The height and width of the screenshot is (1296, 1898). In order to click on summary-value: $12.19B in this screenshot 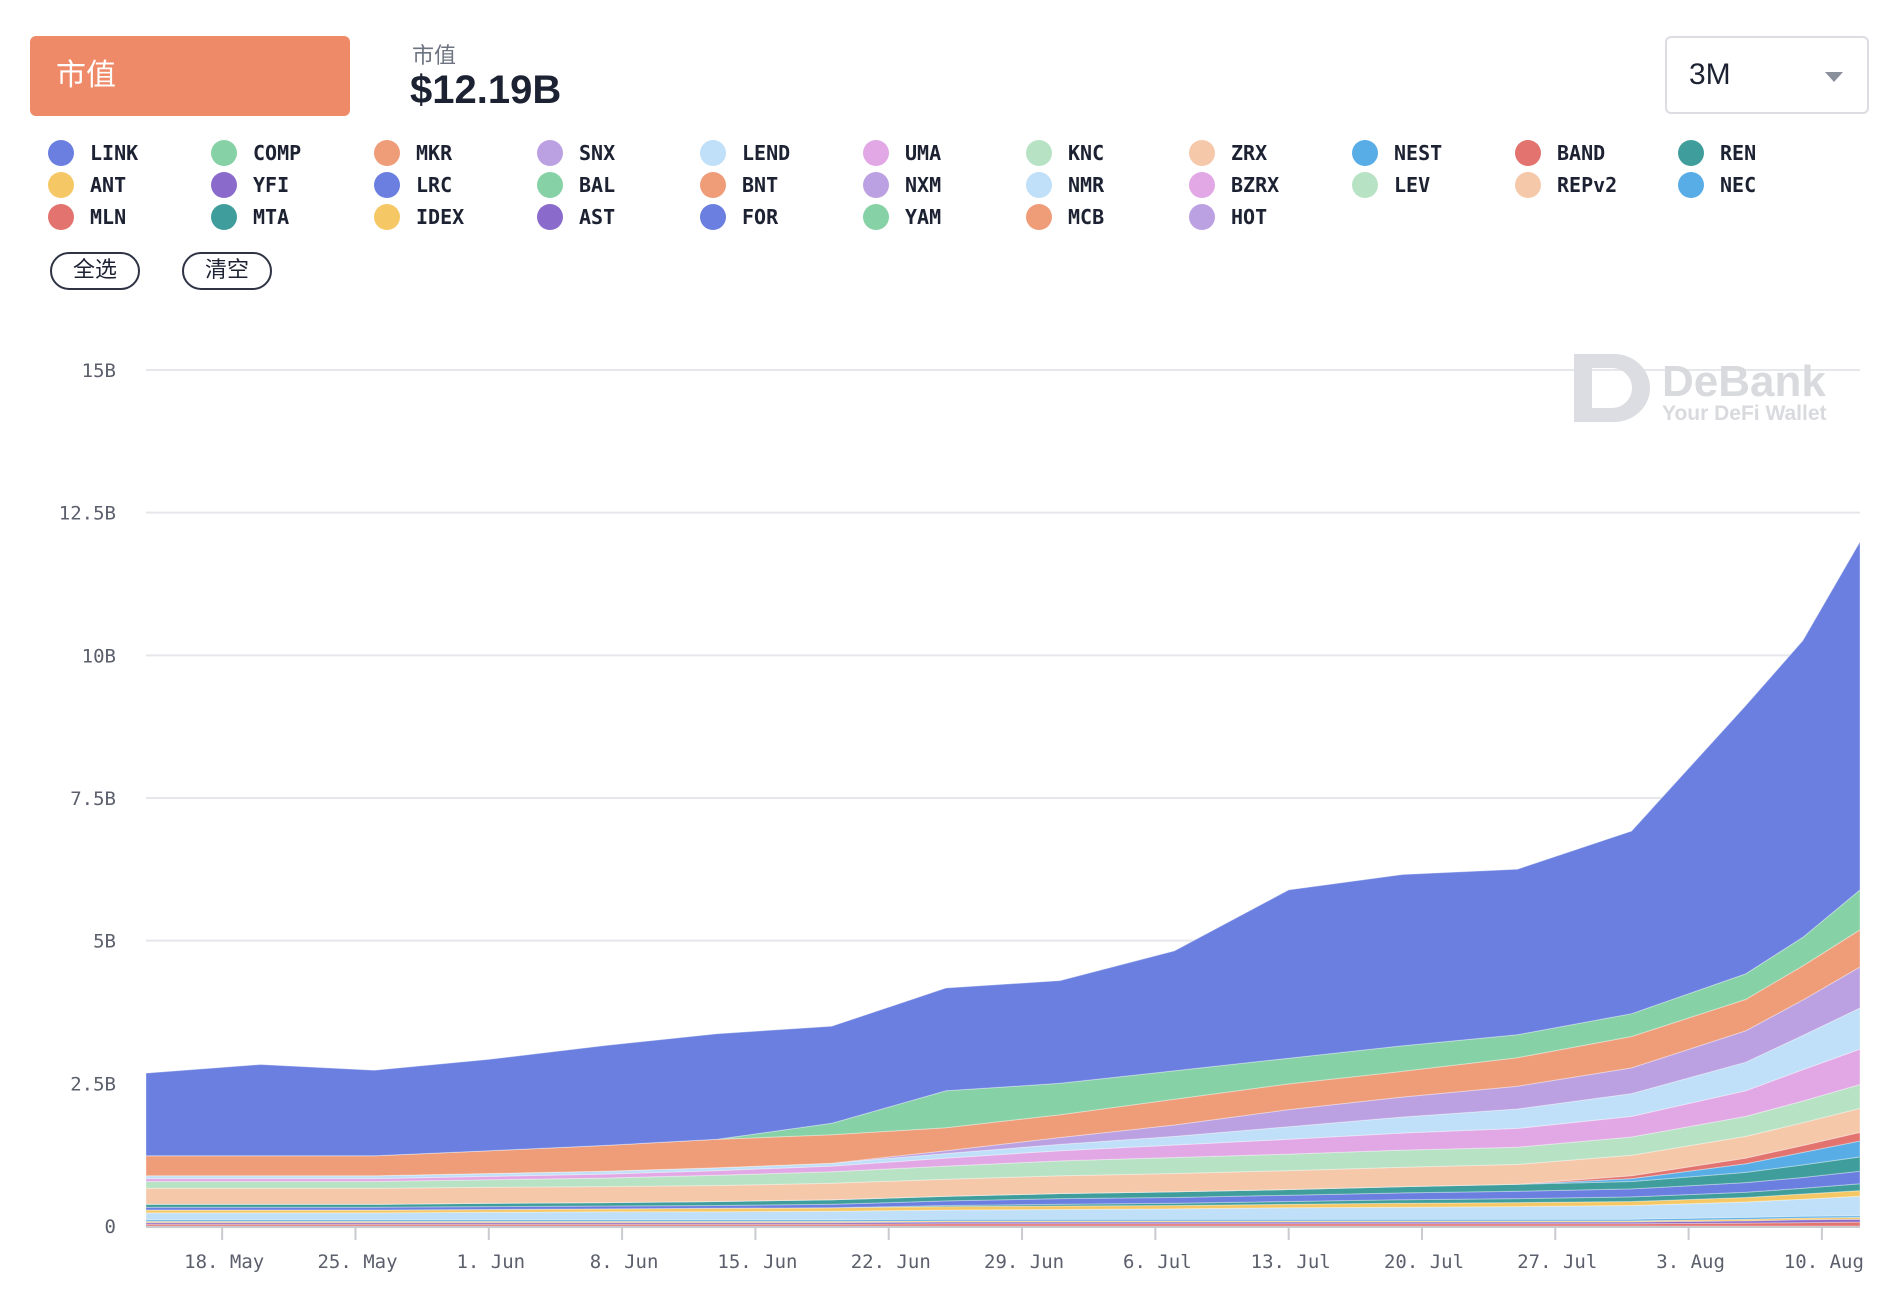, I will do `click(486, 90)`.